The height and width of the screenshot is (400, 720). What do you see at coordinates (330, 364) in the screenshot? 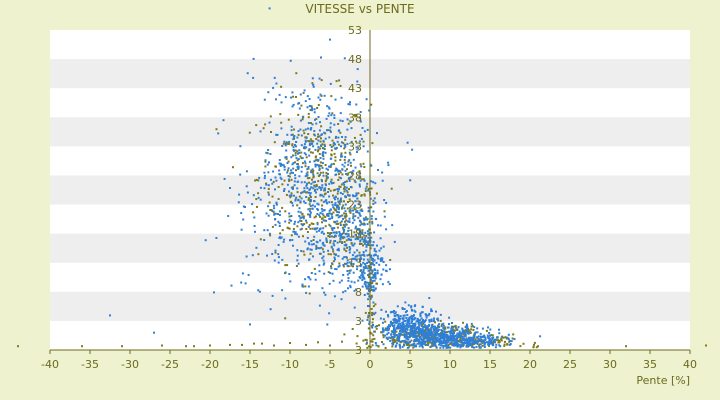
I see `x-tick-label: -5` at bounding box center [330, 364].